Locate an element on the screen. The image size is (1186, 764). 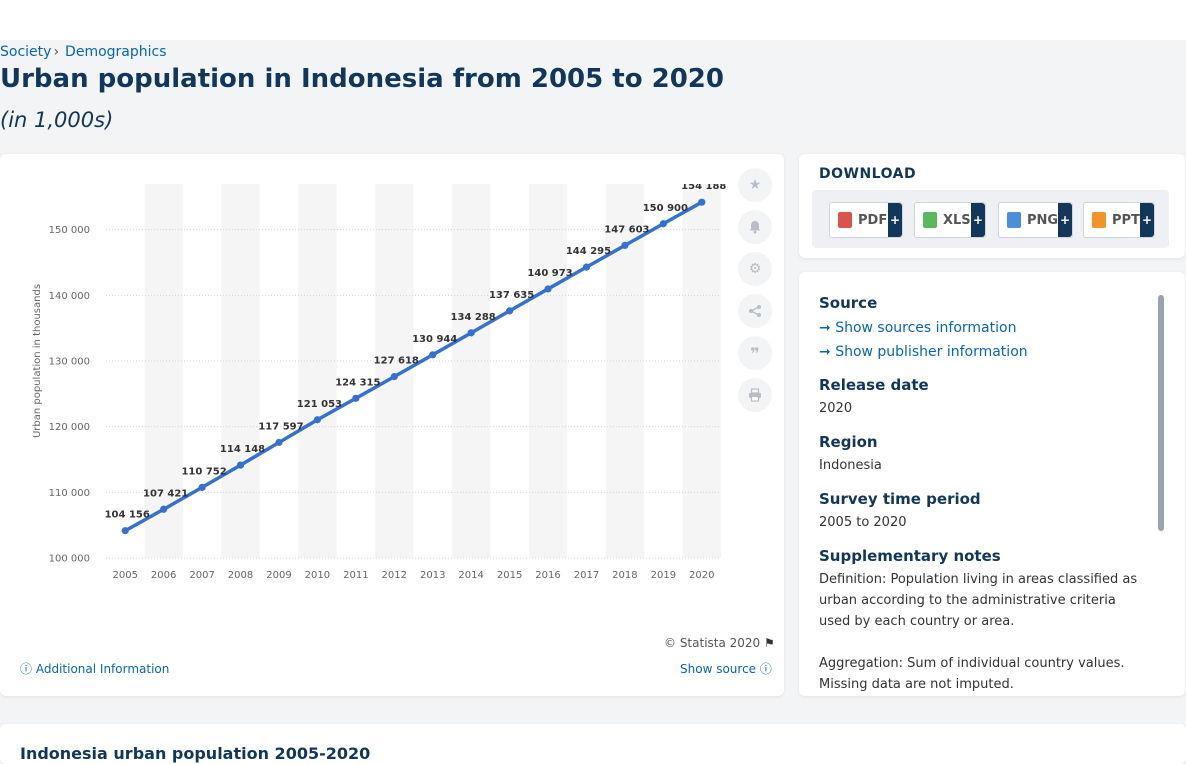
chart-tools: ★ ⚙ ❞ is located at coordinates (755, 294).